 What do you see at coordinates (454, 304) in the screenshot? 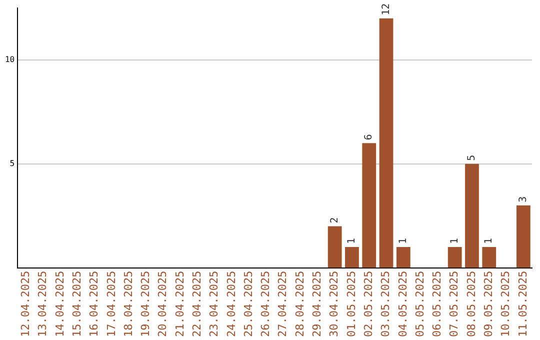
I see `x-tick-label: 07.05.2025` at bounding box center [454, 304].